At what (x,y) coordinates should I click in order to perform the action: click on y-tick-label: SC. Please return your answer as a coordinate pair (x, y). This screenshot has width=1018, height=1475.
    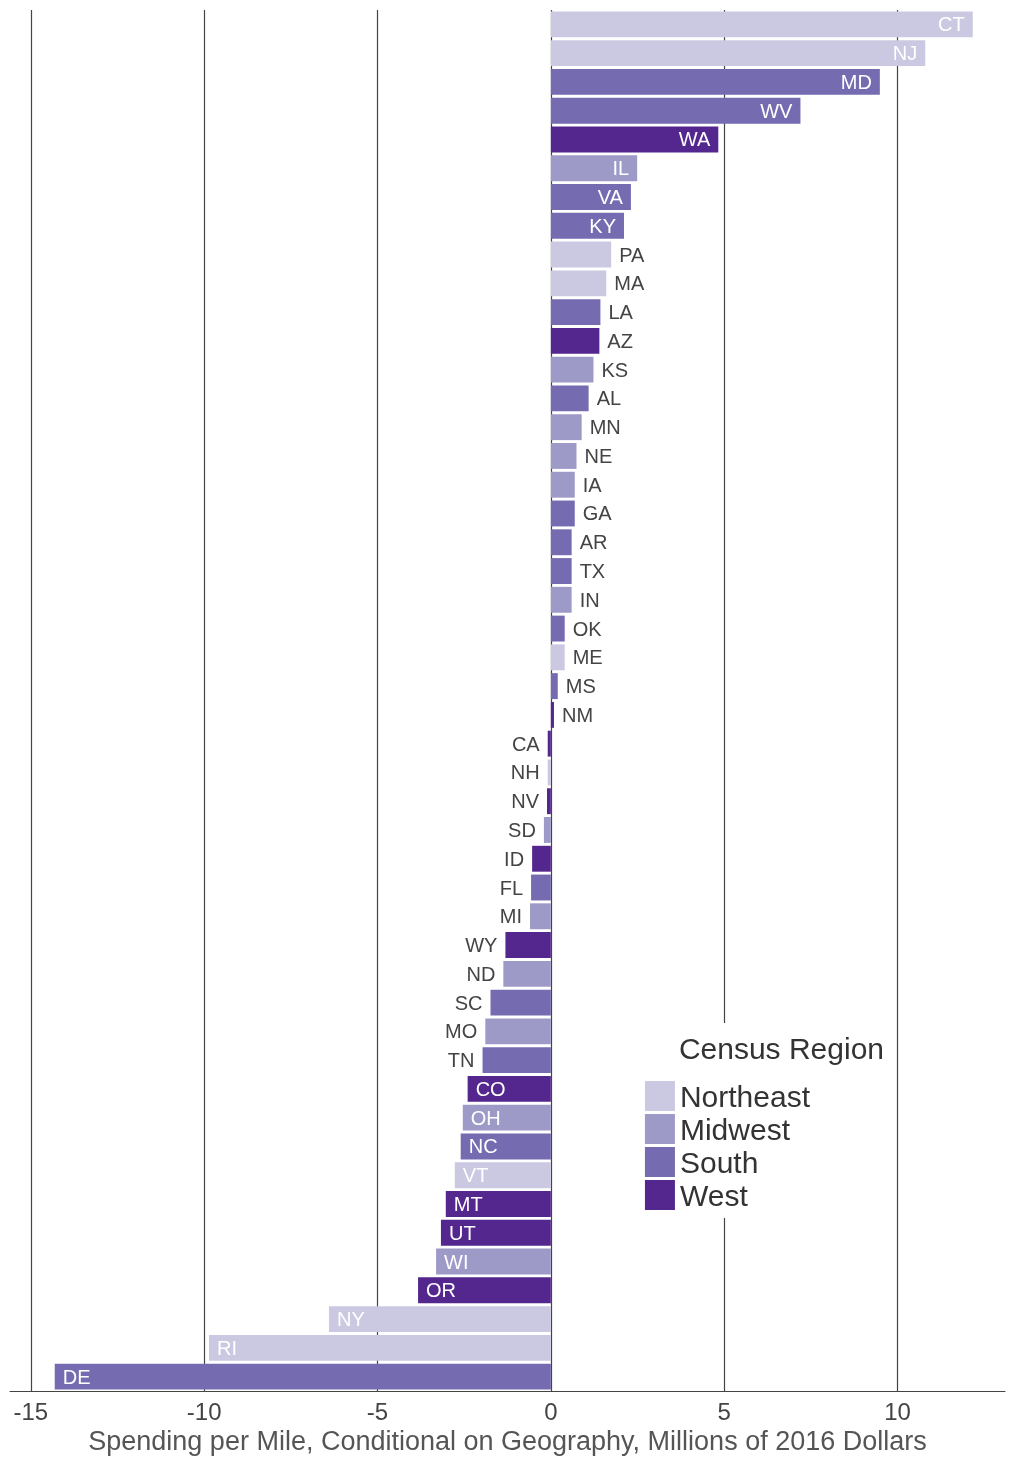
    Looking at the image, I should click on (468, 1002).